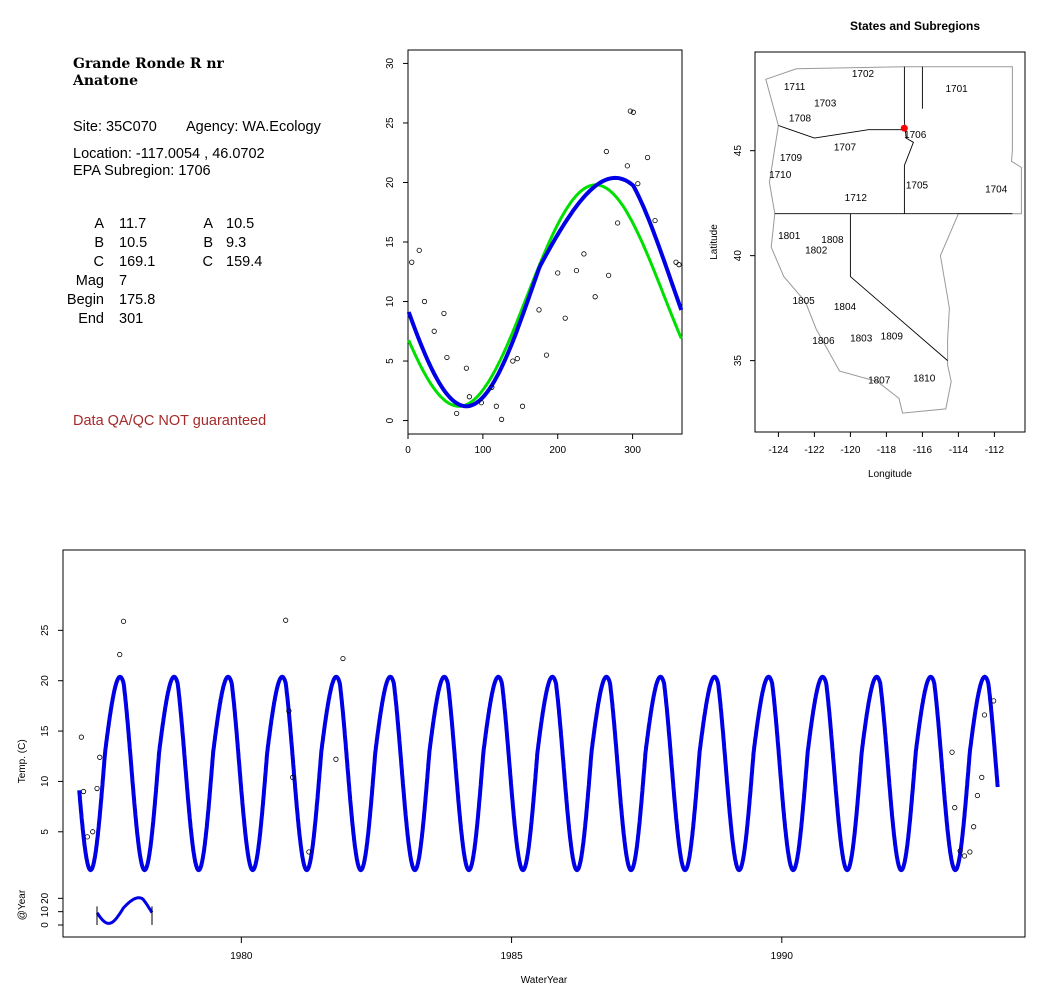 Image resolution: width=1038 pixels, height=1001 pixels. I want to click on subregion-label: 1804, so click(845, 307).